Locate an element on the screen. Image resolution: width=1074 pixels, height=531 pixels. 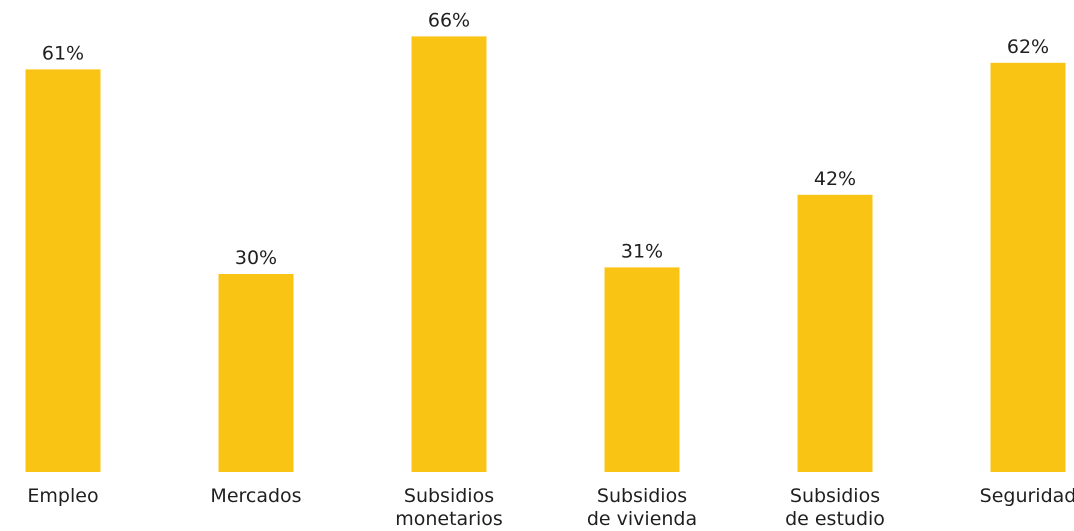
category-label-2: Subsidios monetarios is located at coordinates (449, 507).